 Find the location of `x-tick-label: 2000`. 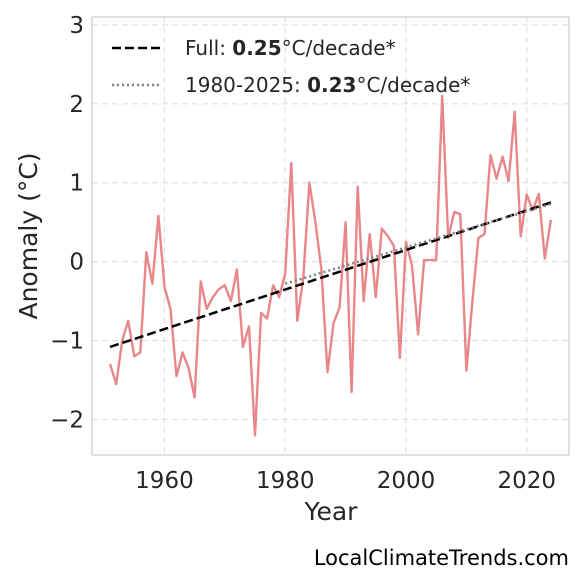

x-tick-label: 2000 is located at coordinates (406, 481).